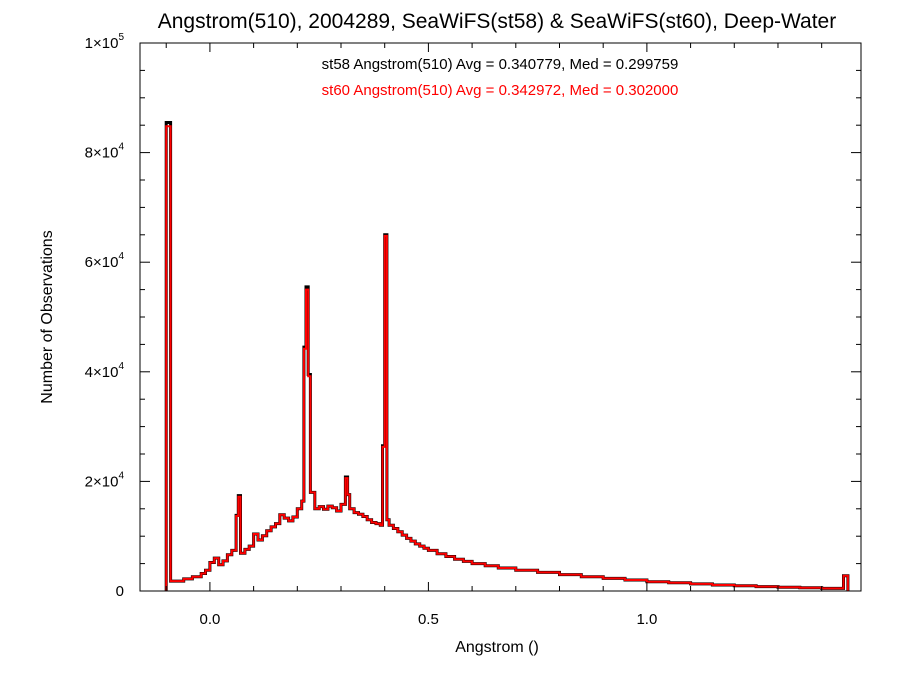 This screenshot has height=675, width=900. What do you see at coordinates (105, 42) in the screenshot?
I see `y-tick-label: 1×10⁵` at bounding box center [105, 42].